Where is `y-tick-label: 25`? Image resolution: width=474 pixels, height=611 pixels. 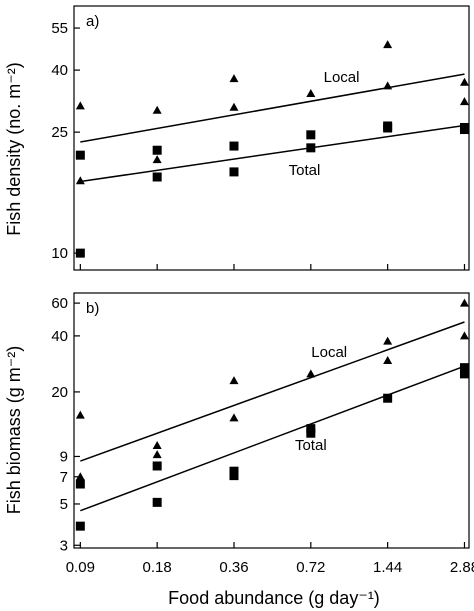
y-tick-label: 25 is located at coordinates (59, 132).